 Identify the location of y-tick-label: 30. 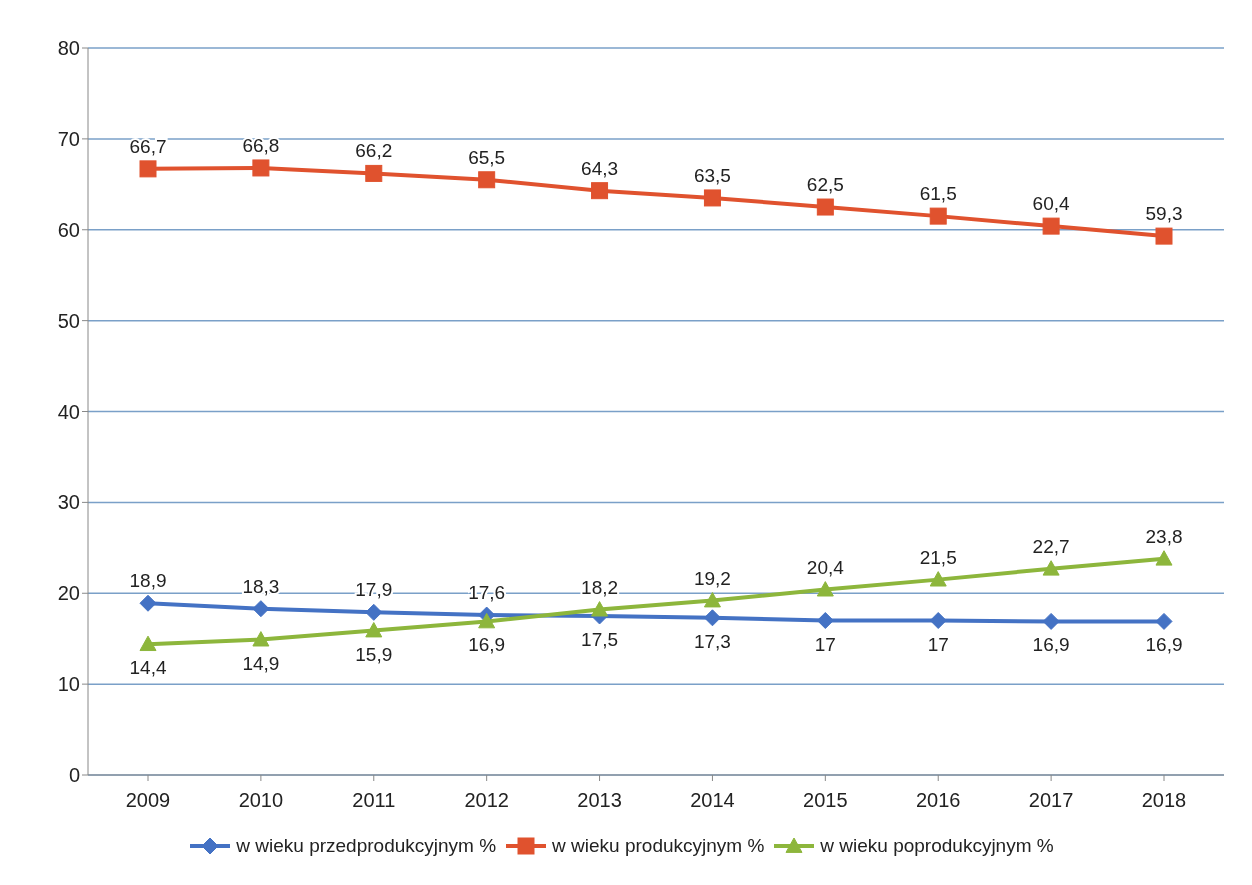
(68, 502).